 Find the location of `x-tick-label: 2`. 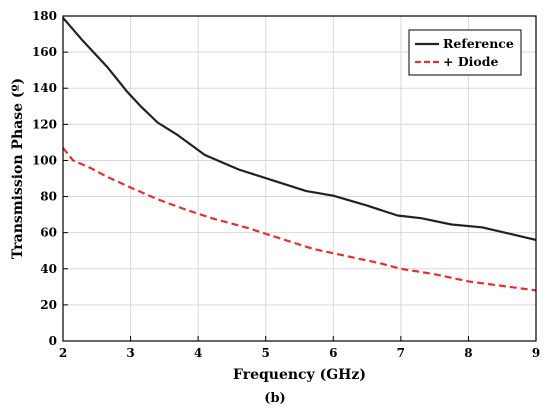

x-tick-label: 2 is located at coordinates (63, 353).